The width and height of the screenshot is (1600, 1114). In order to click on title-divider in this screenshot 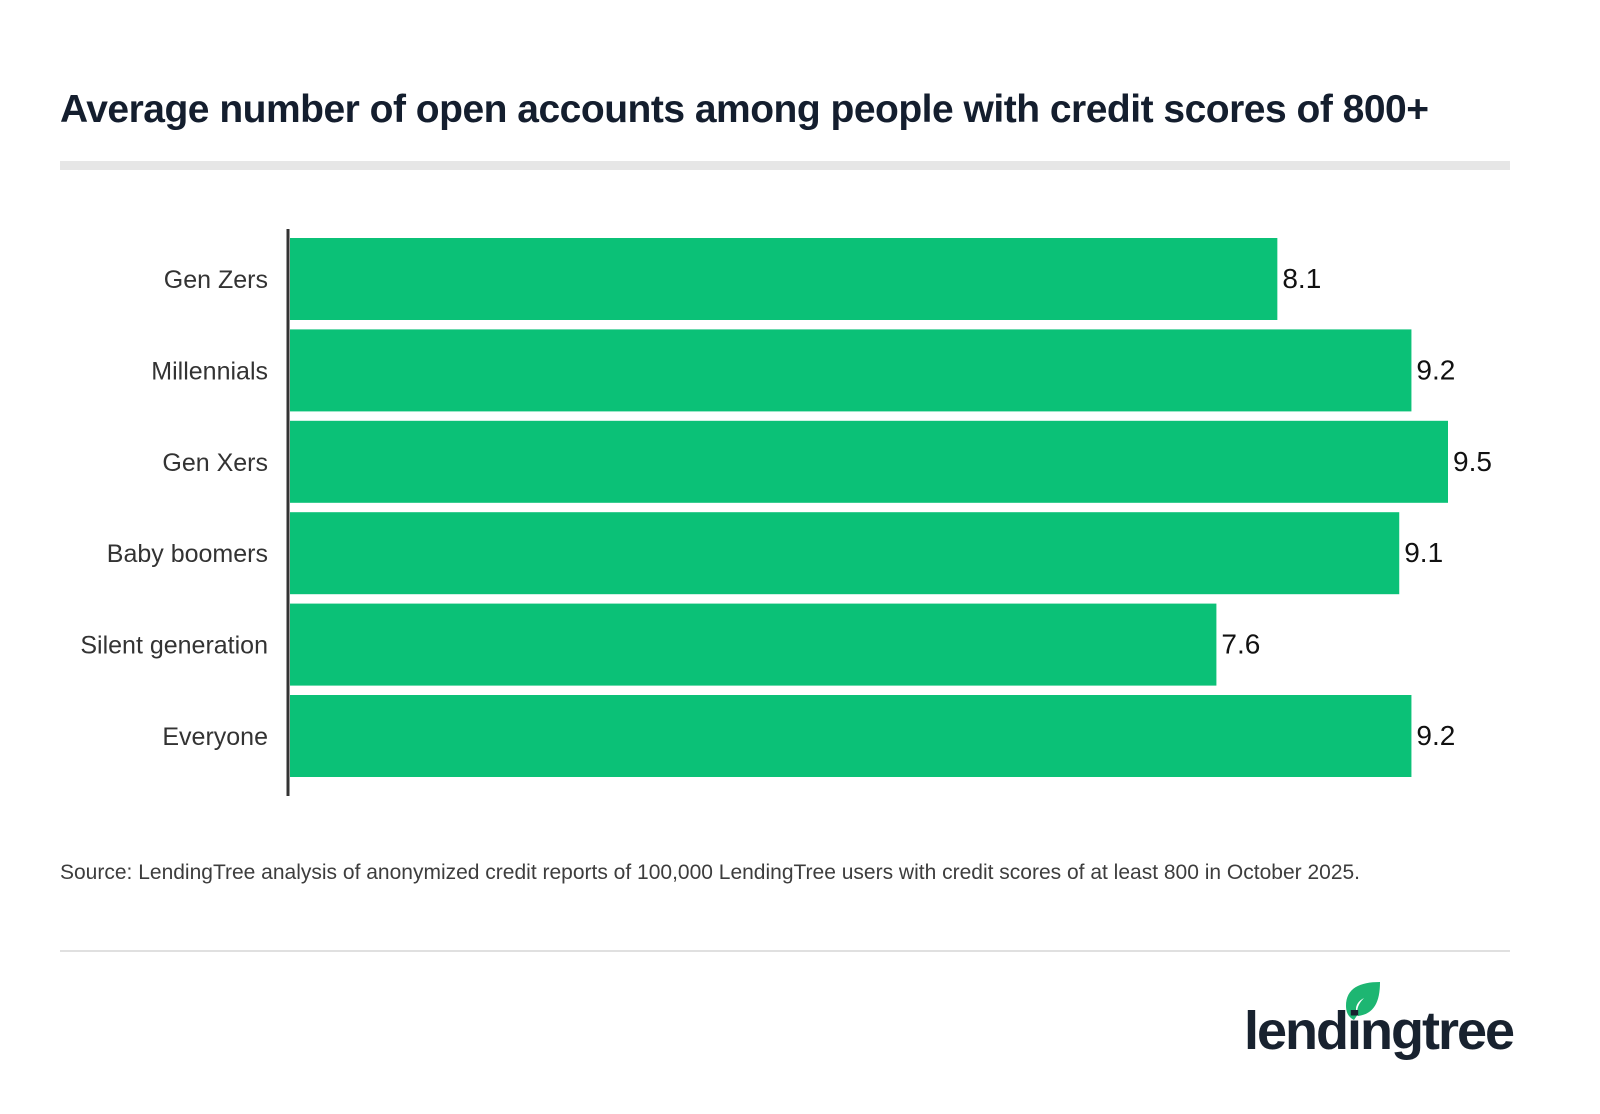, I will do `click(785, 165)`.